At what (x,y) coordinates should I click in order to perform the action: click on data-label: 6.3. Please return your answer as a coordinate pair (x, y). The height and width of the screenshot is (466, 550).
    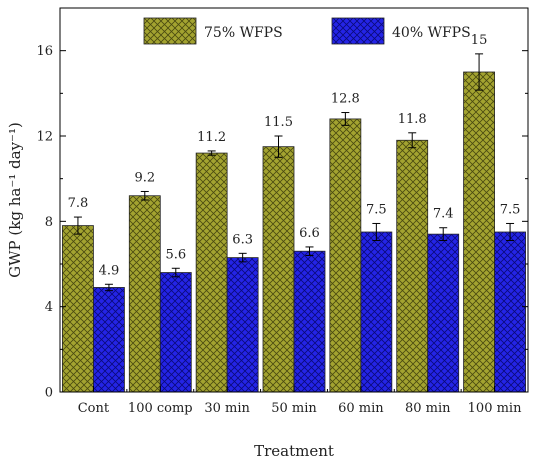
    Looking at the image, I should click on (242, 239).